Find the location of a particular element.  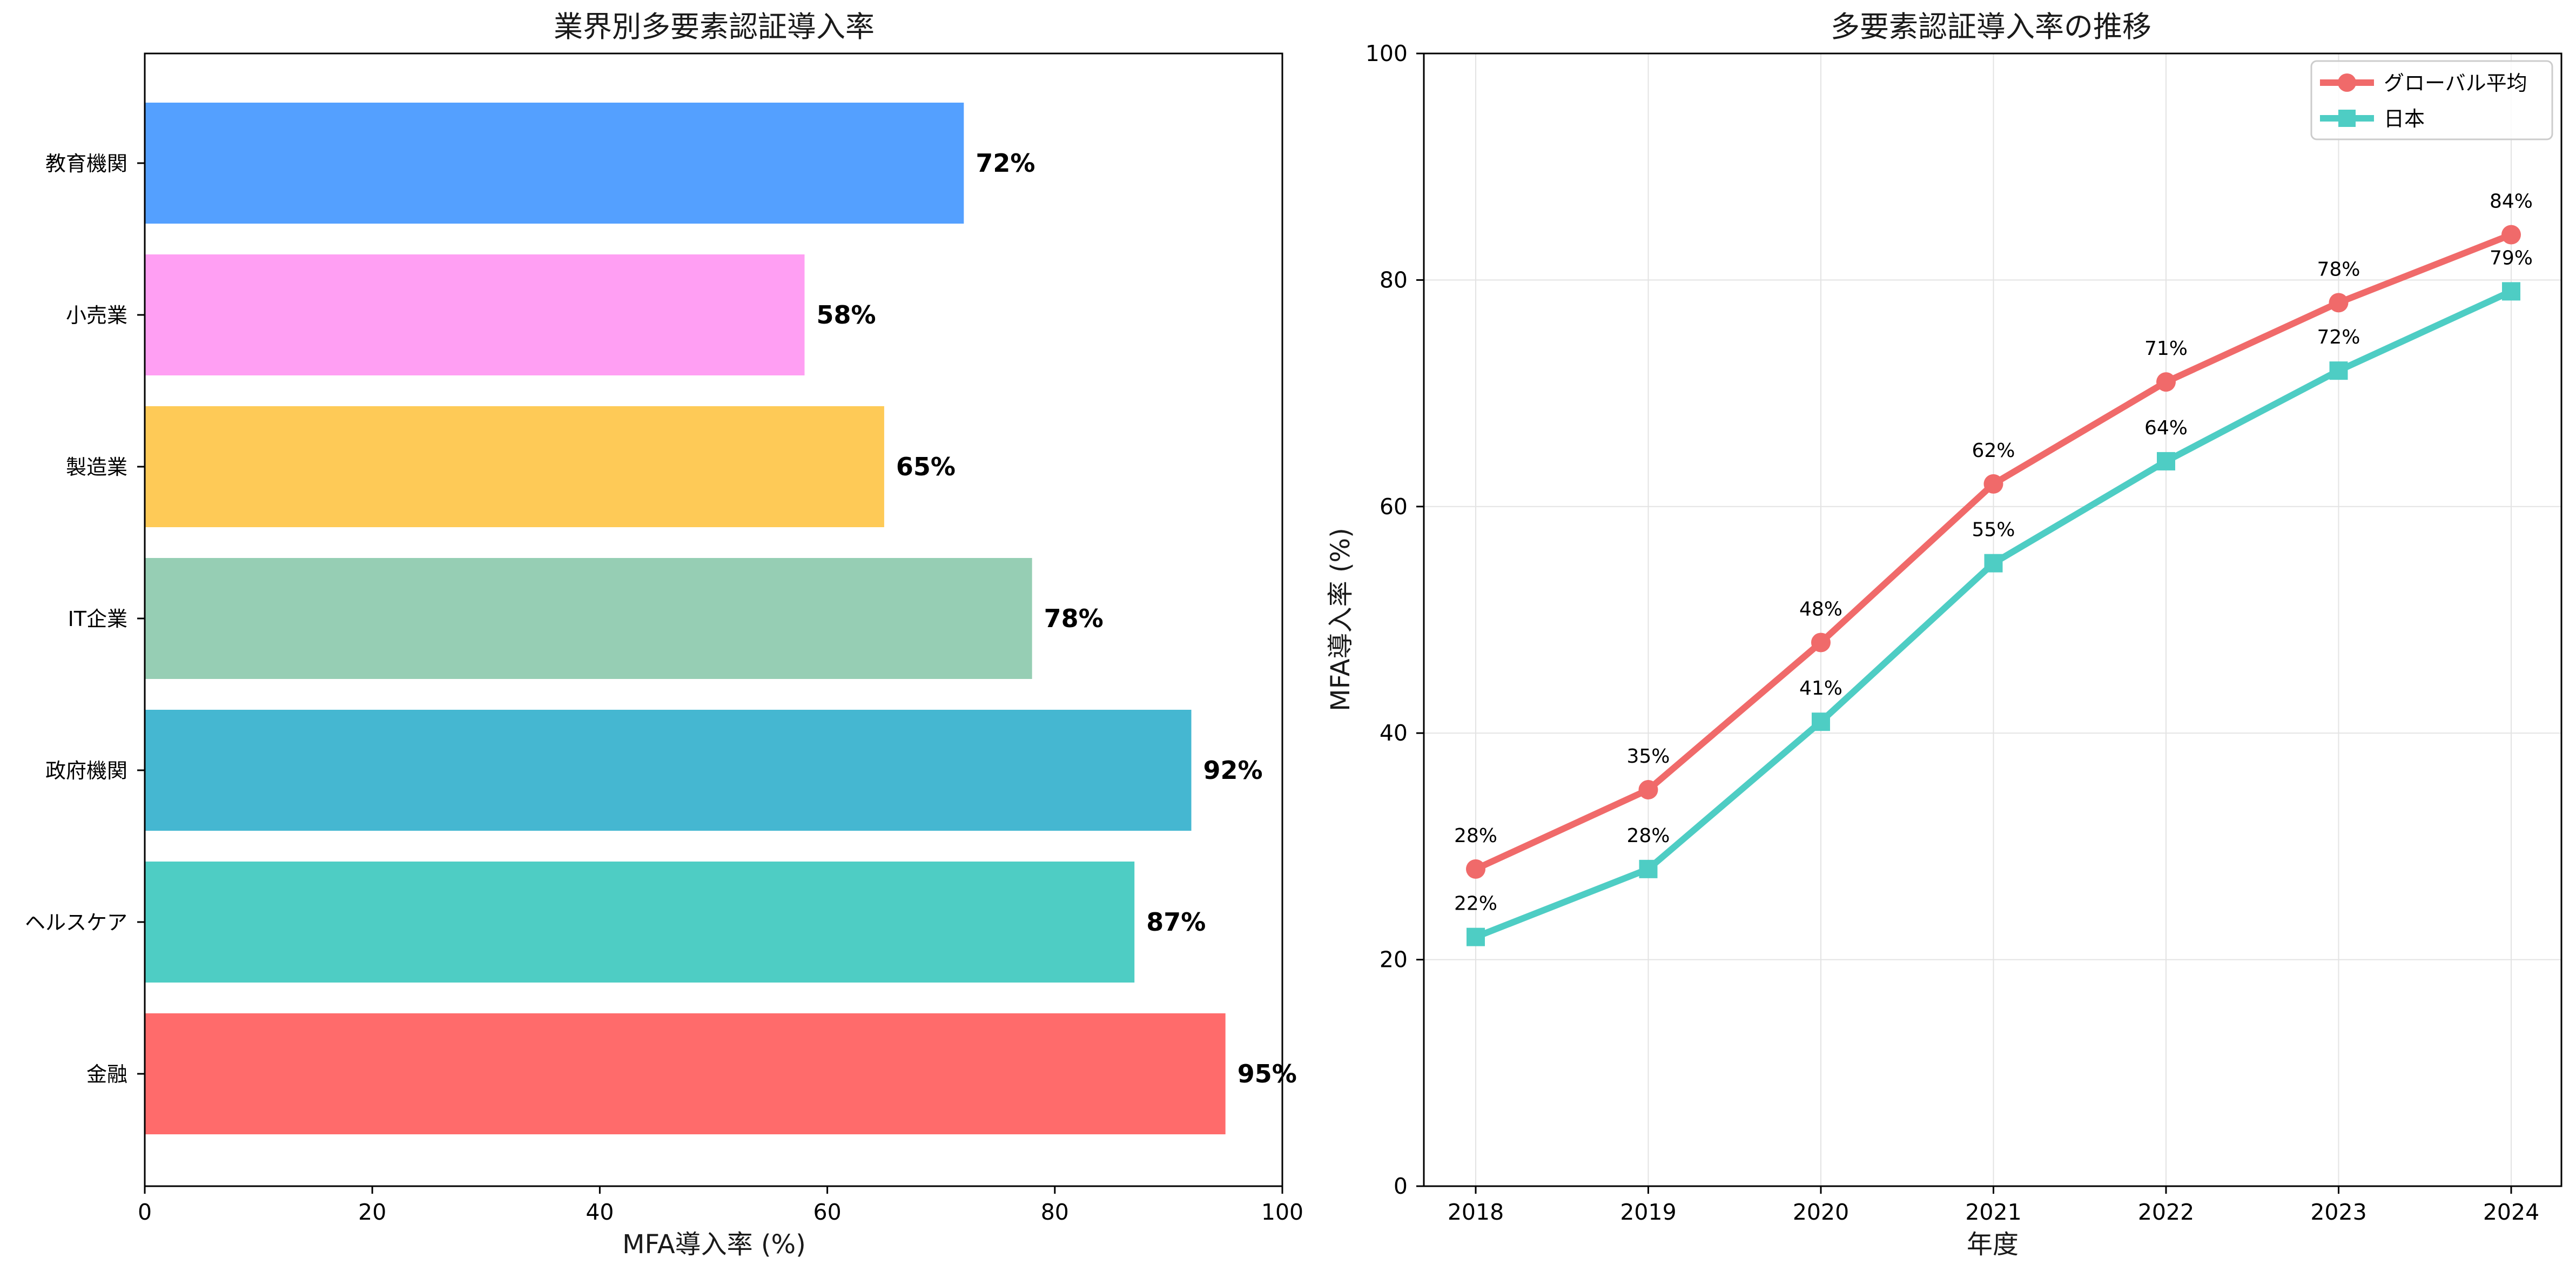

line-x-axis-label: 年度 is located at coordinates (1993, 1244).